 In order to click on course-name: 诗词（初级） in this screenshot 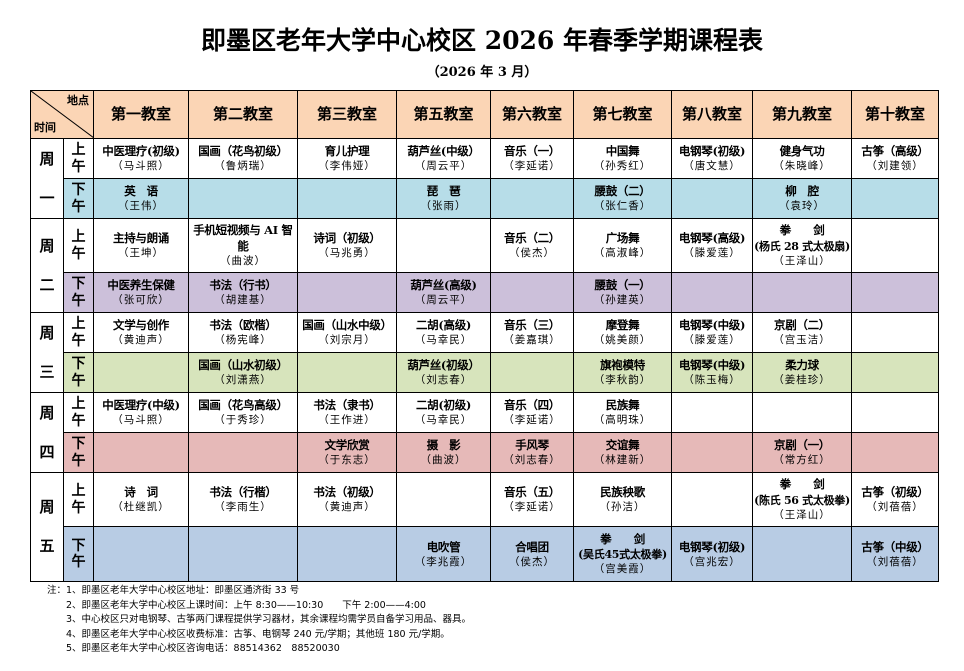, I will do `click(347, 238)`.